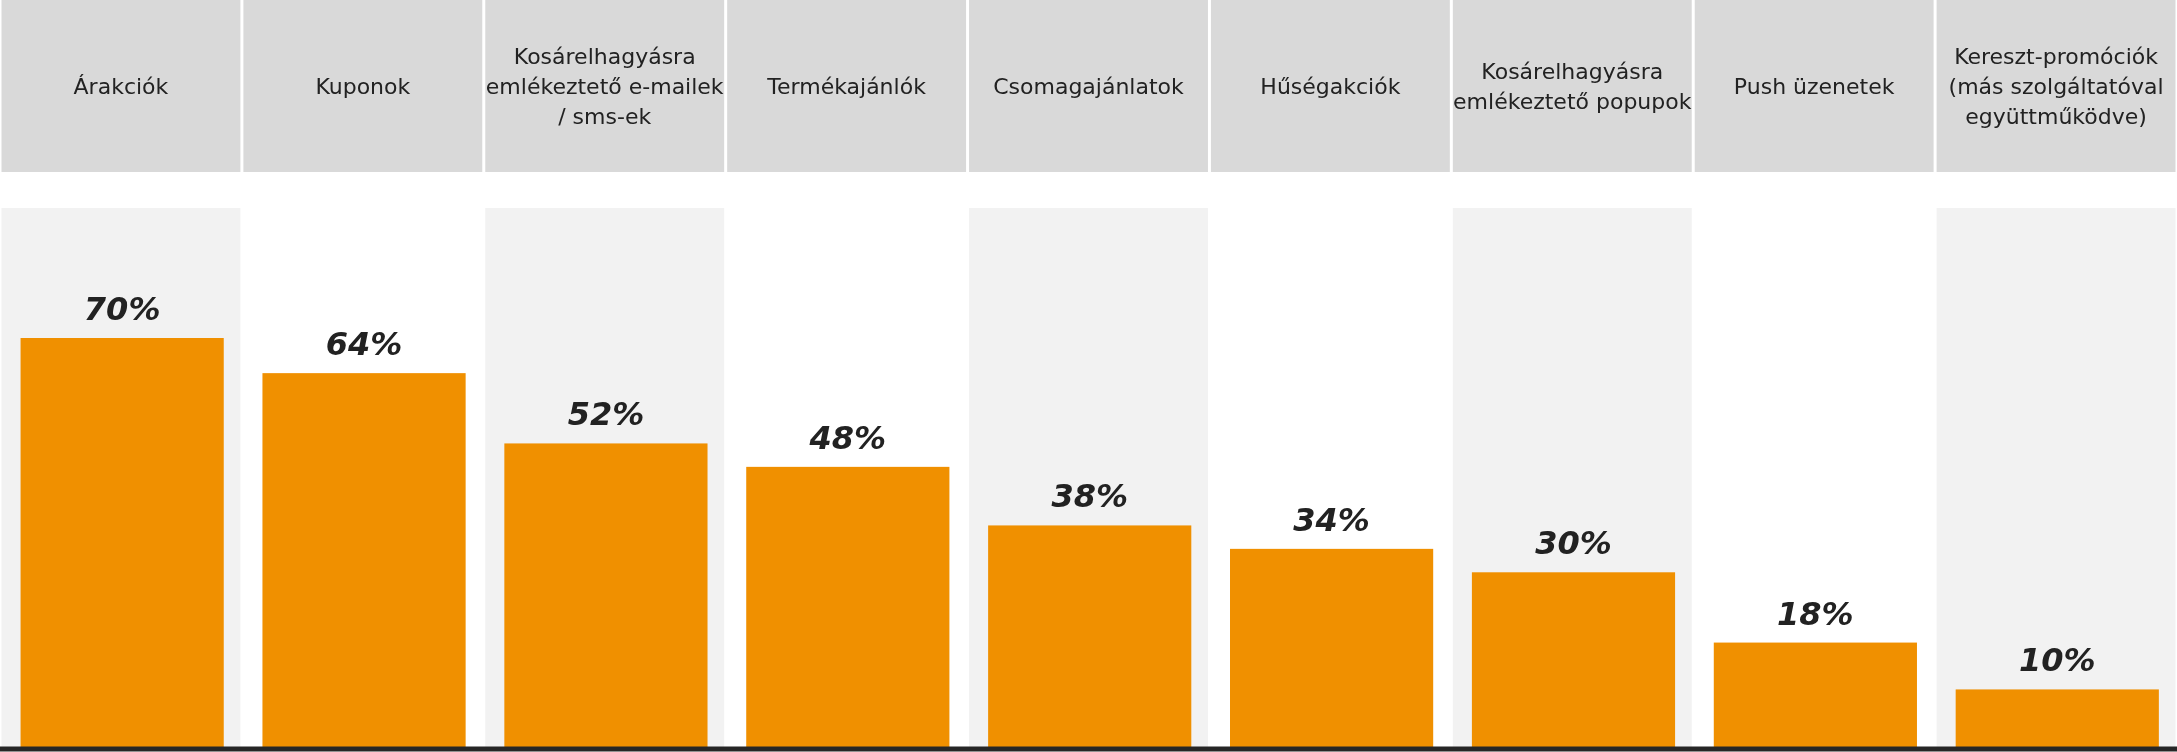 The width and height of the screenshot is (2177, 752). What do you see at coordinates (1089, 86) in the screenshot?
I see `x-tick-label: Csomagajánlatok` at bounding box center [1089, 86].